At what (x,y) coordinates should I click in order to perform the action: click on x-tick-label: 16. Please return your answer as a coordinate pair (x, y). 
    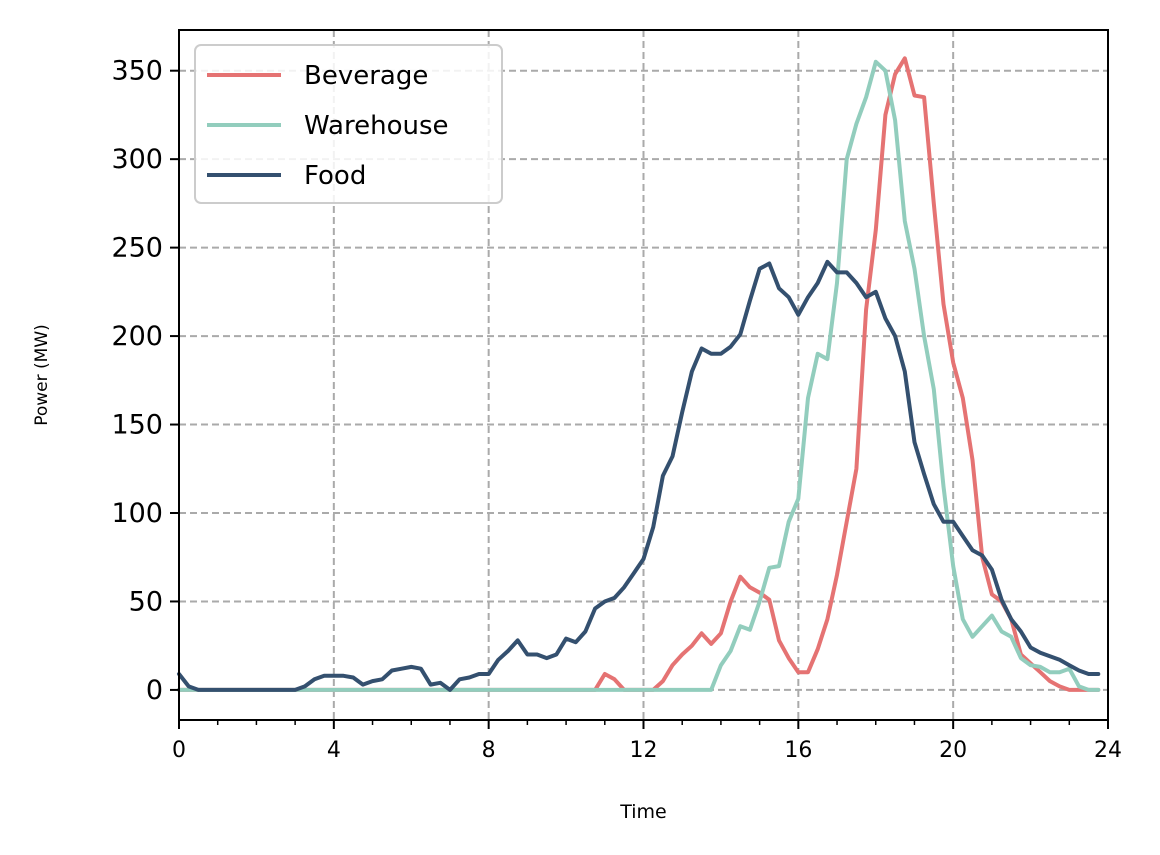
    Looking at the image, I should click on (798, 750).